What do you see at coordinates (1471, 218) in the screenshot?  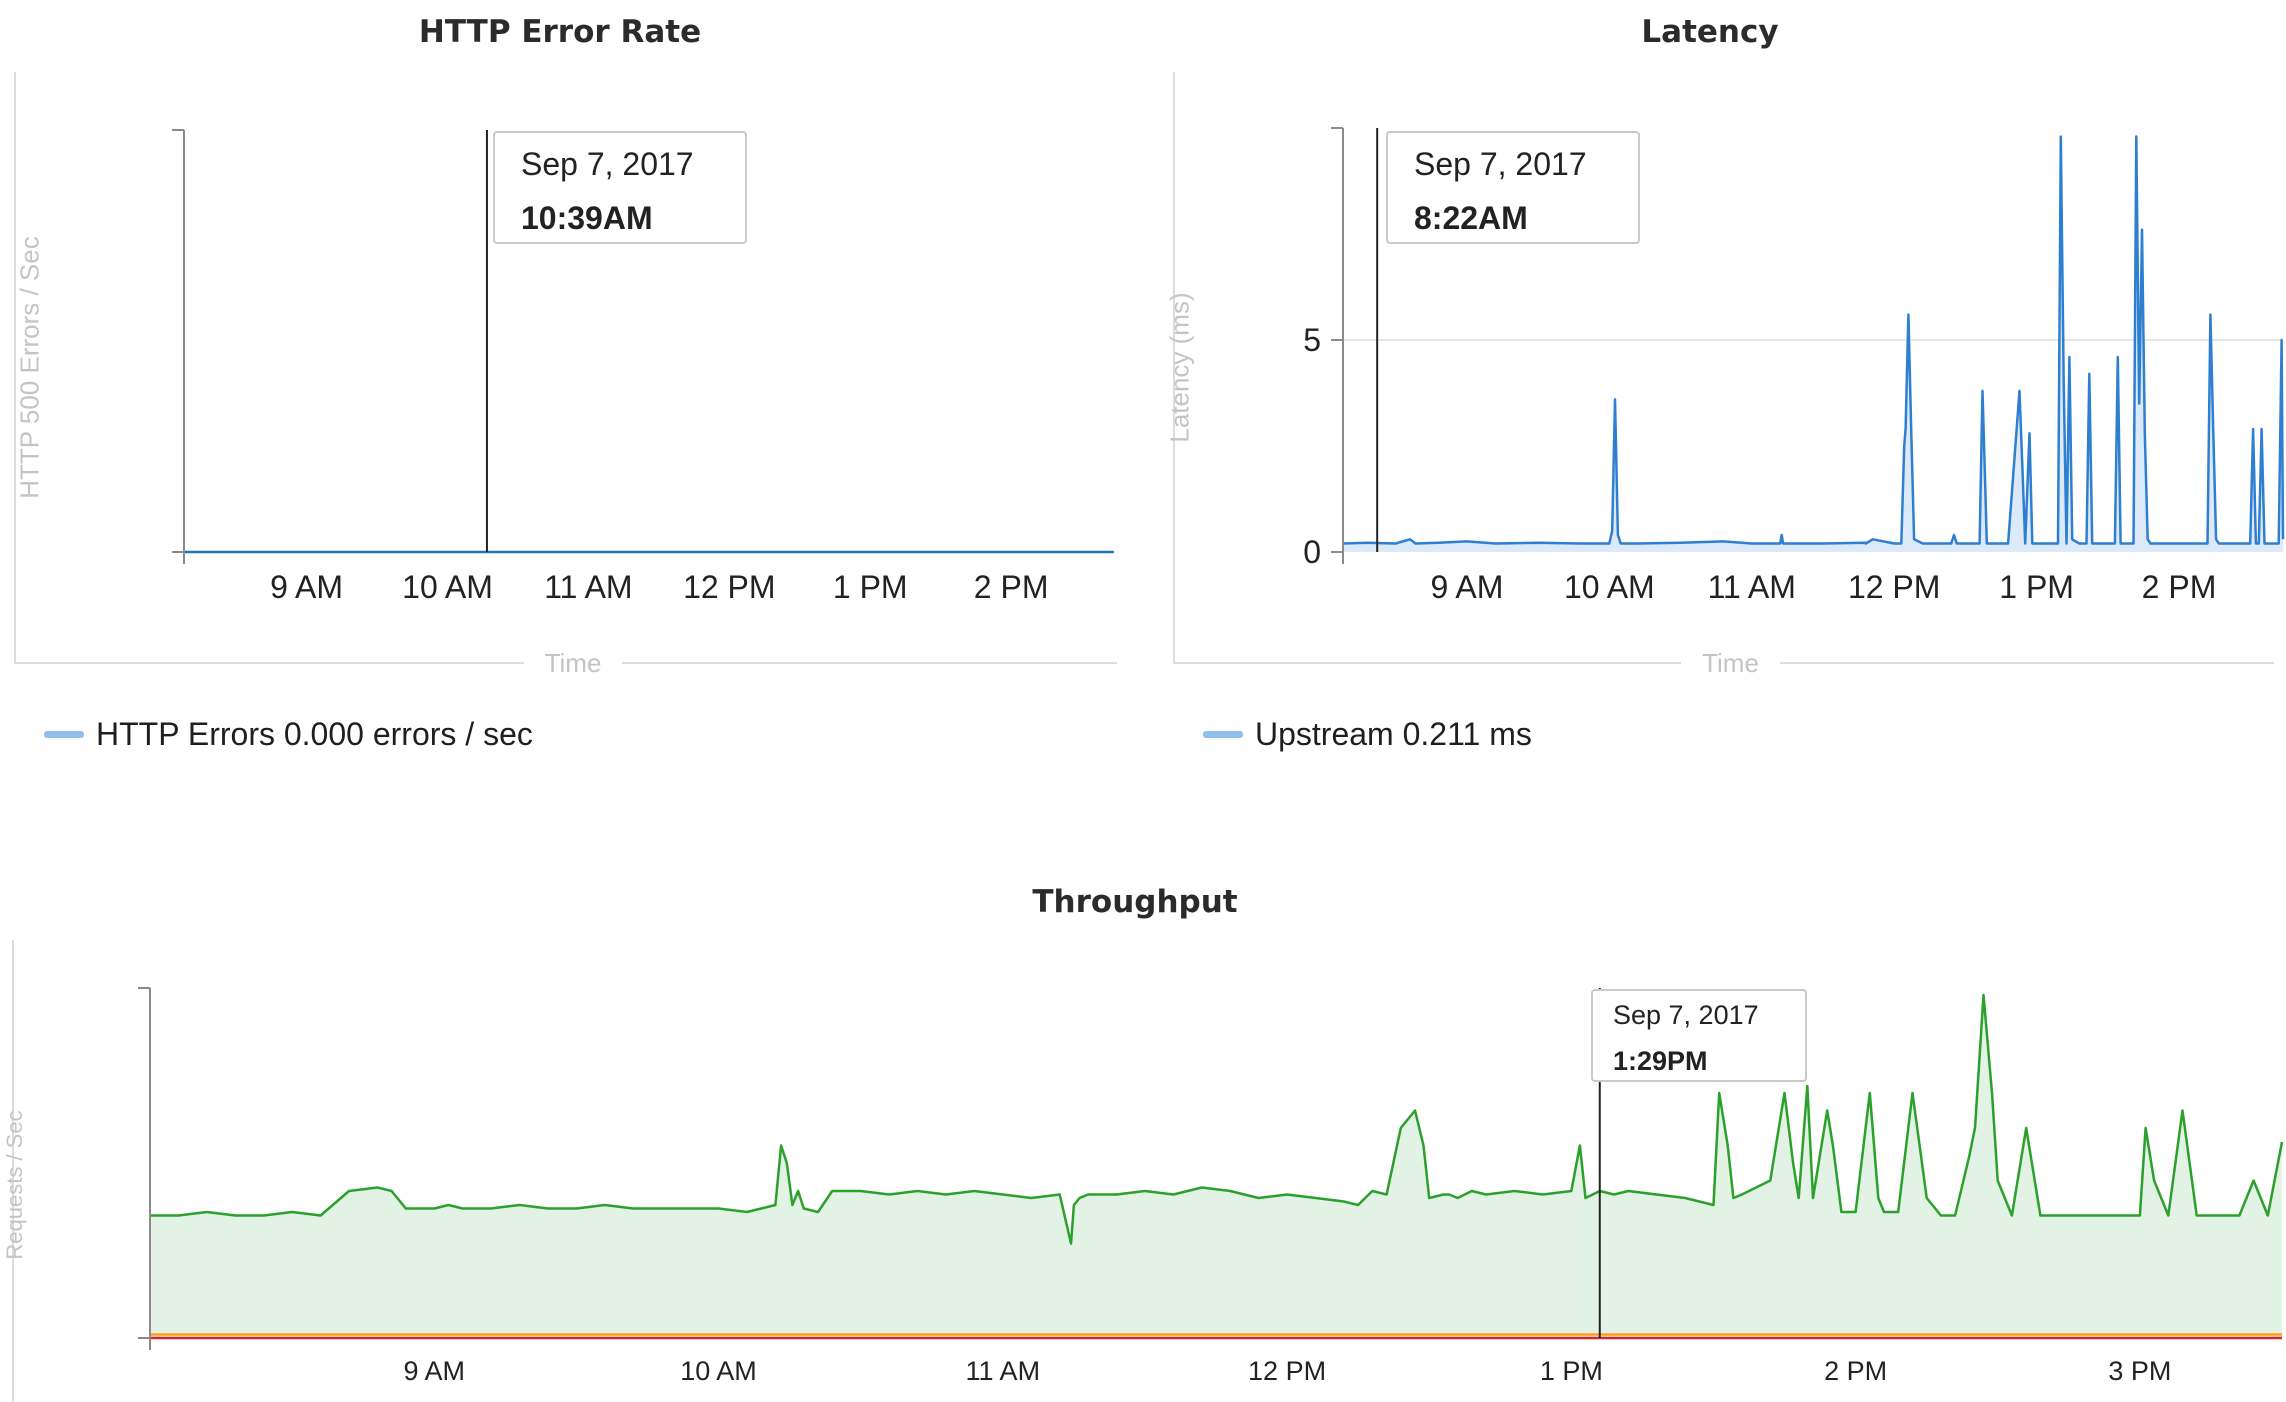 I see `tooltip-time: 8:22AM` at bounding box center [1471, 218].